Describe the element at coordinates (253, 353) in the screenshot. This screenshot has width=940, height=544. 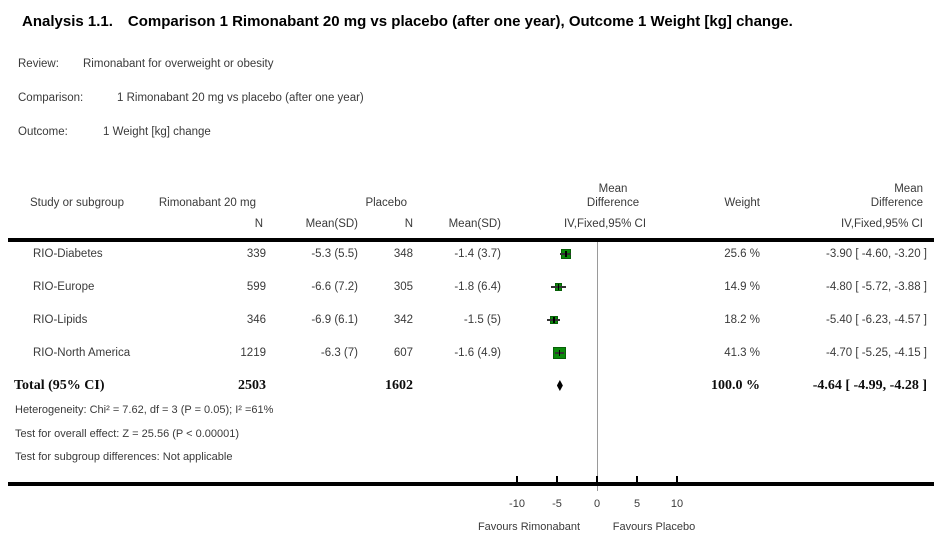
I see `treatment-n: 1219` at that location.